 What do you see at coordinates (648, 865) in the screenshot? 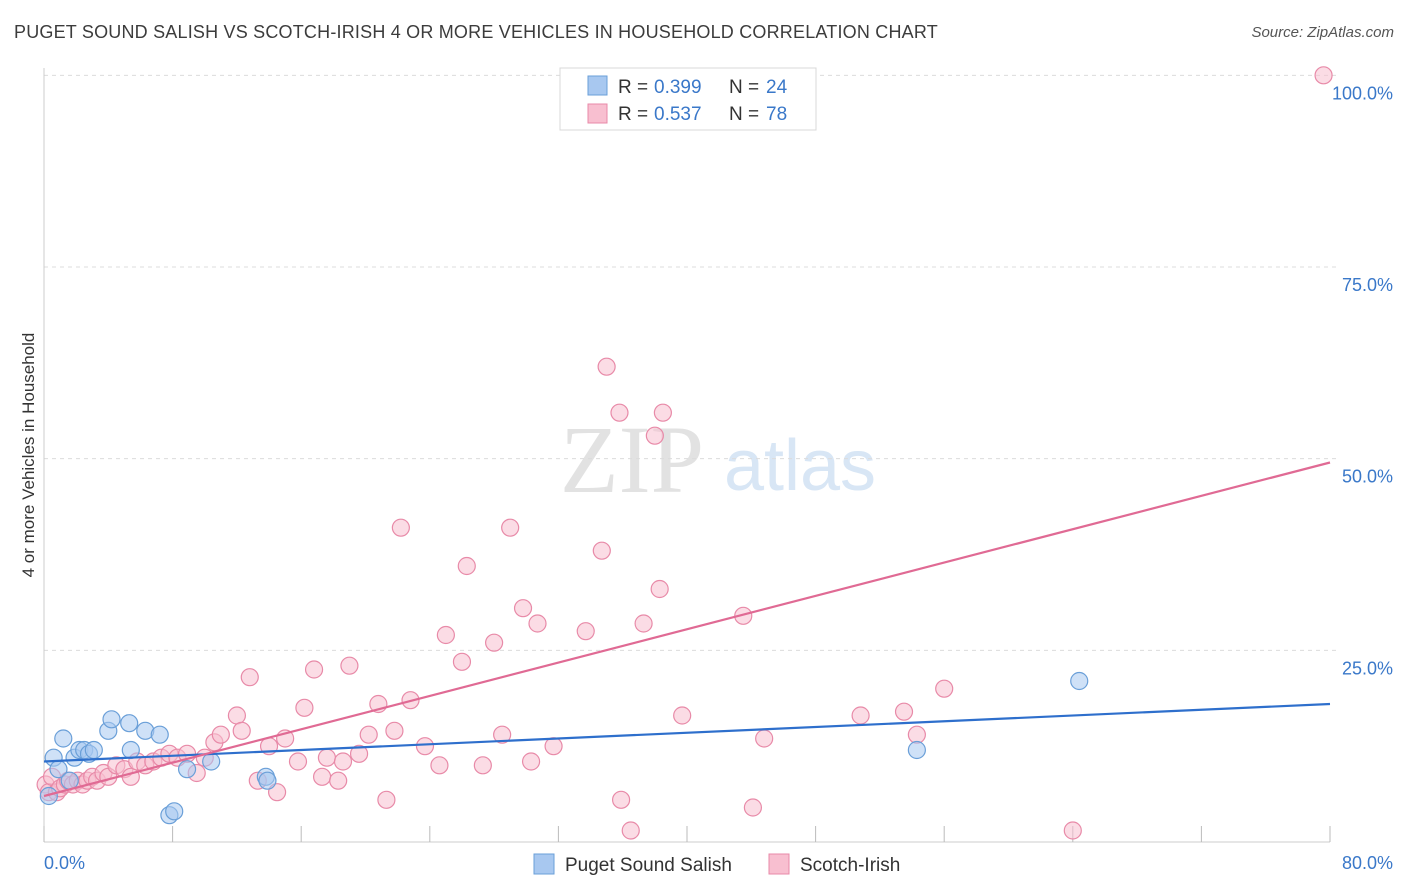
I see `legend-bottom-label-puget: Puget Sound Salish` at bounding box center [648, 865].